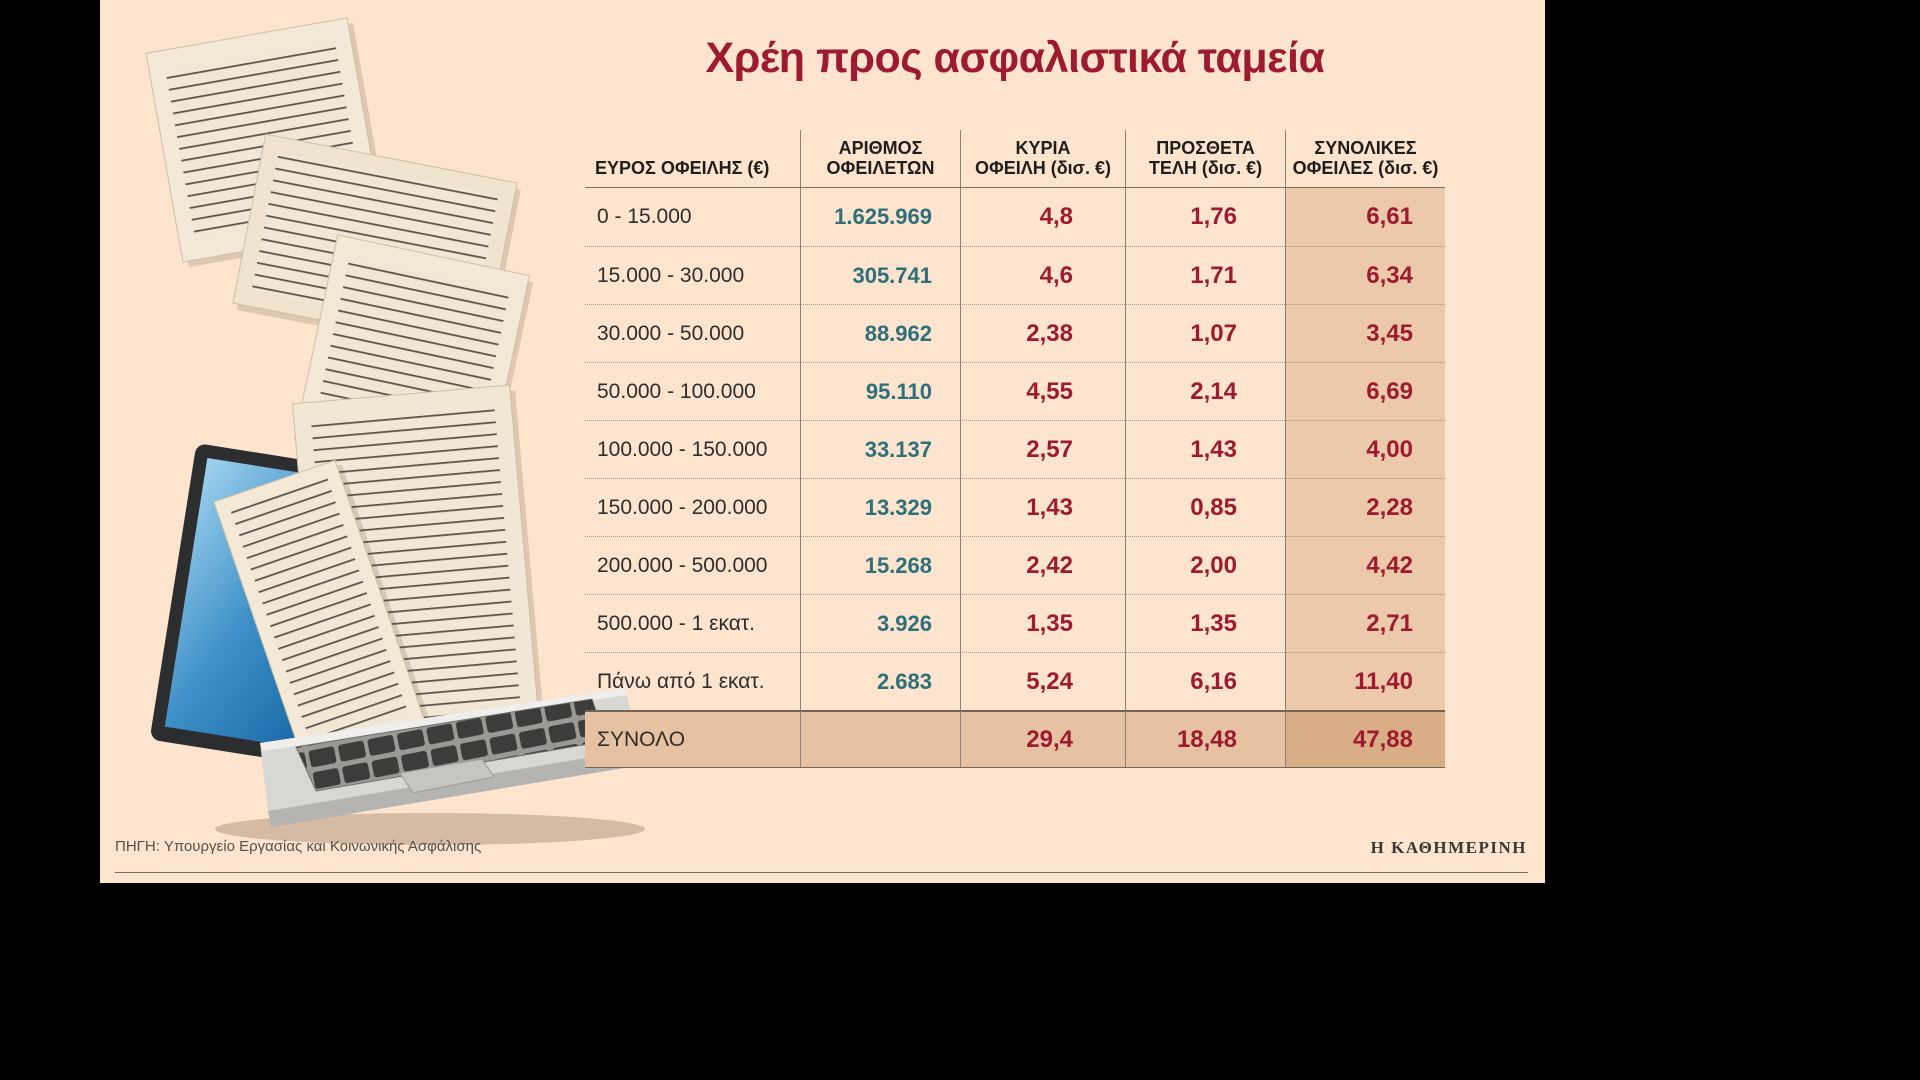  I want to click on row-total: 3,45, so click(1365, 333).